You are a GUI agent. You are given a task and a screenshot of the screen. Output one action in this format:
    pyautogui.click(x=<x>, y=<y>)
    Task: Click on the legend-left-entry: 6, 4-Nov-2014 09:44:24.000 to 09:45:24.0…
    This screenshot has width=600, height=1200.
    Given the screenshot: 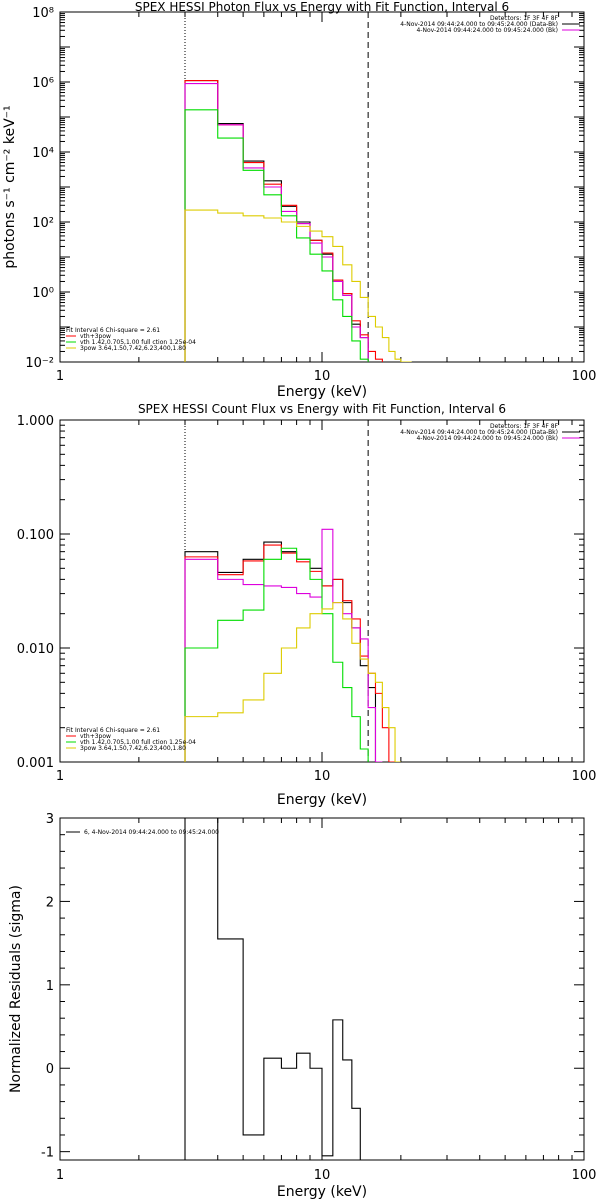 What is the action you would take?
    pyautogui.click(x=151, y=832)
    